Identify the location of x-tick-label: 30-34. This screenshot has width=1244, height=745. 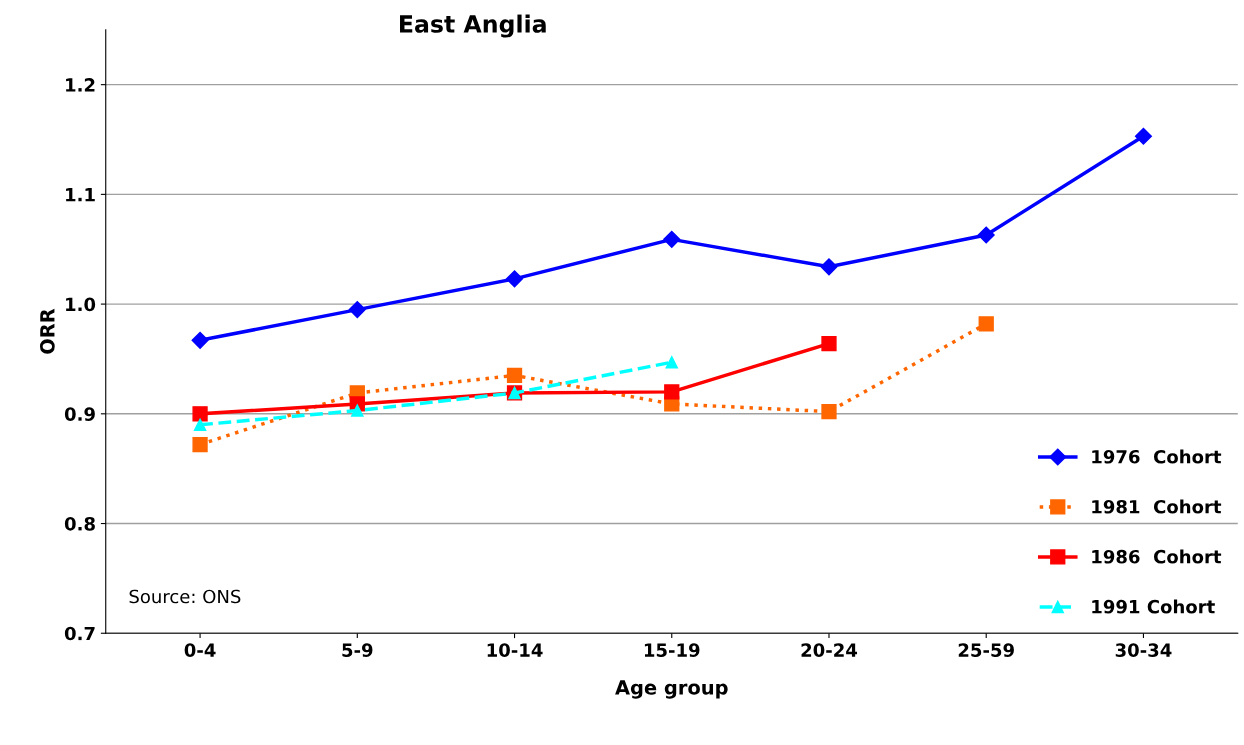
(1143, 650).